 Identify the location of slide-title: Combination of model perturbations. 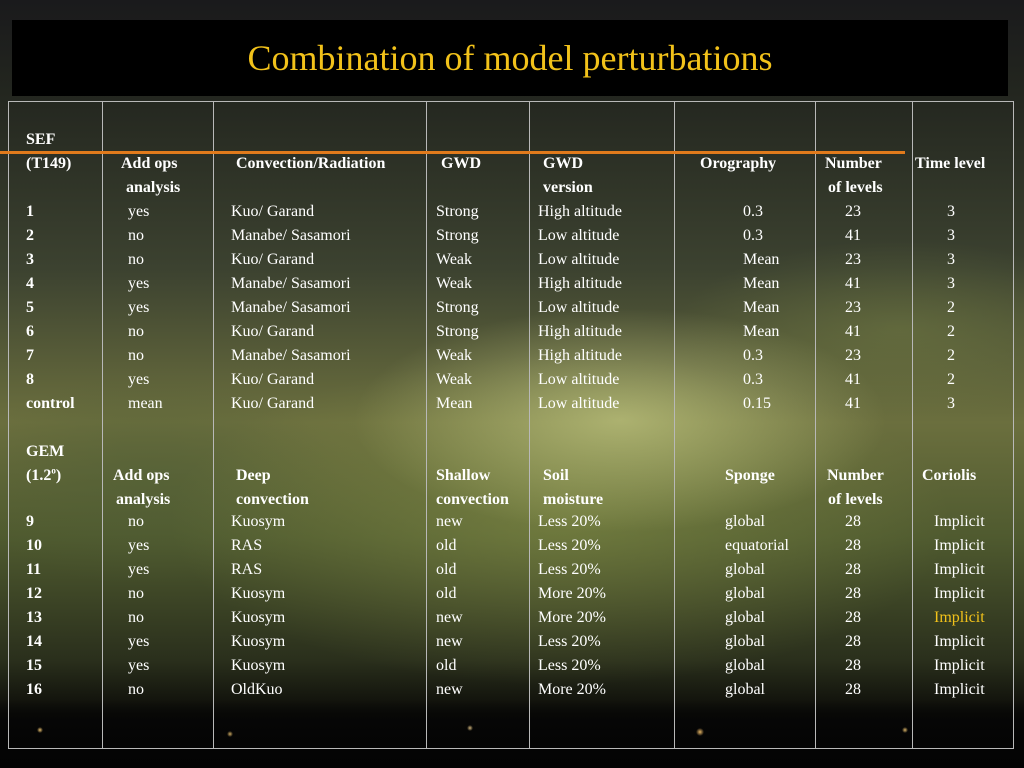
(510, 58).